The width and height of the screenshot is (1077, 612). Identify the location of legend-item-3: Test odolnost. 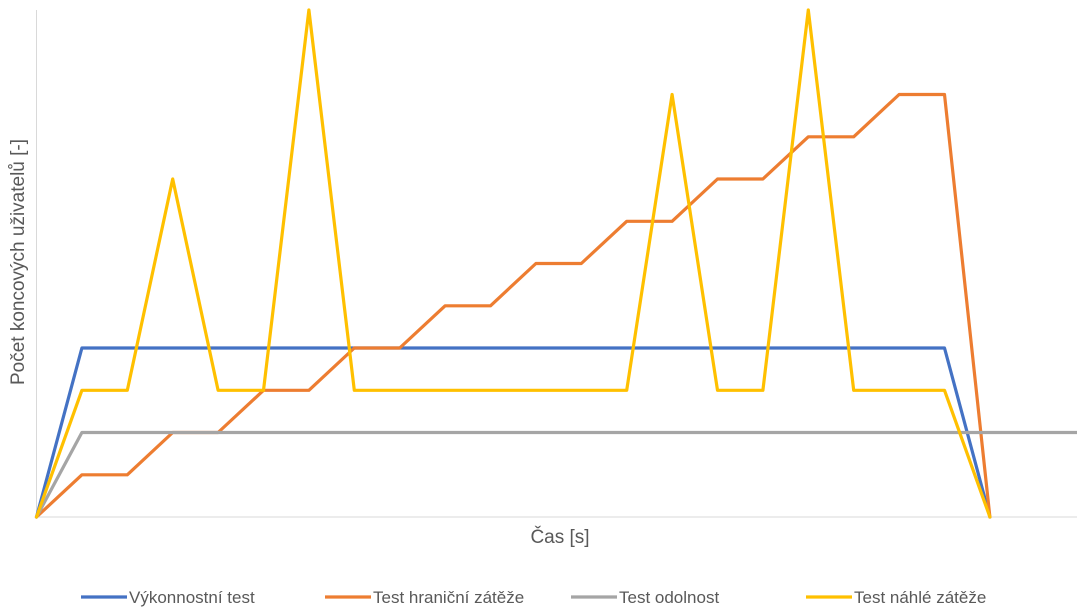
(645, 597).